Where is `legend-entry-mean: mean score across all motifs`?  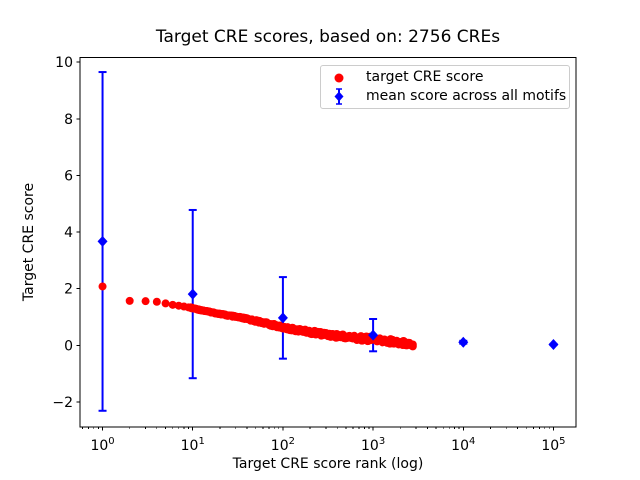 legend-entry-mean: mean score across all motifs is located at coordinates (447, 96).